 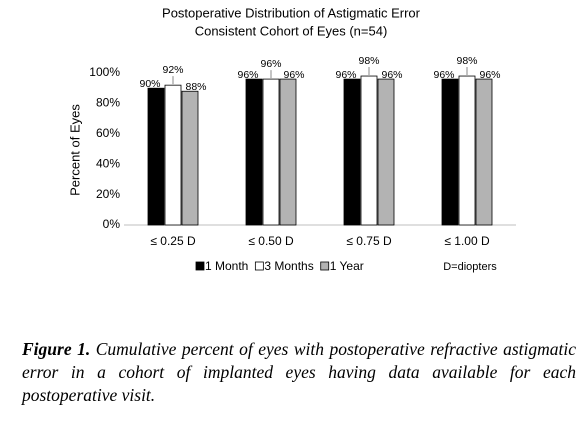 What do you see at coordinates (172, 70) in the screenshot?
I see `data-label: 92%` at bounding box center [172, 70].